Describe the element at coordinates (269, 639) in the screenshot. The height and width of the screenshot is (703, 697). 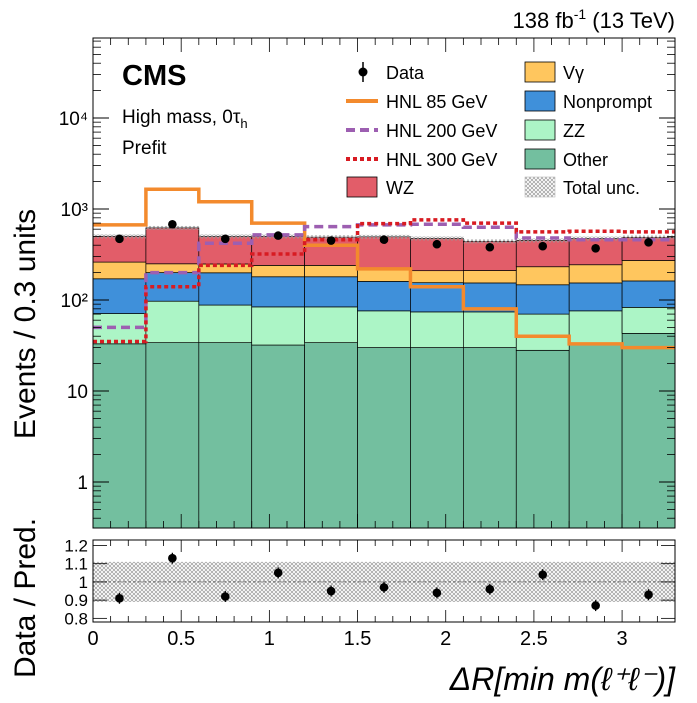
I see `x-tick-label-2: 1` at that location.